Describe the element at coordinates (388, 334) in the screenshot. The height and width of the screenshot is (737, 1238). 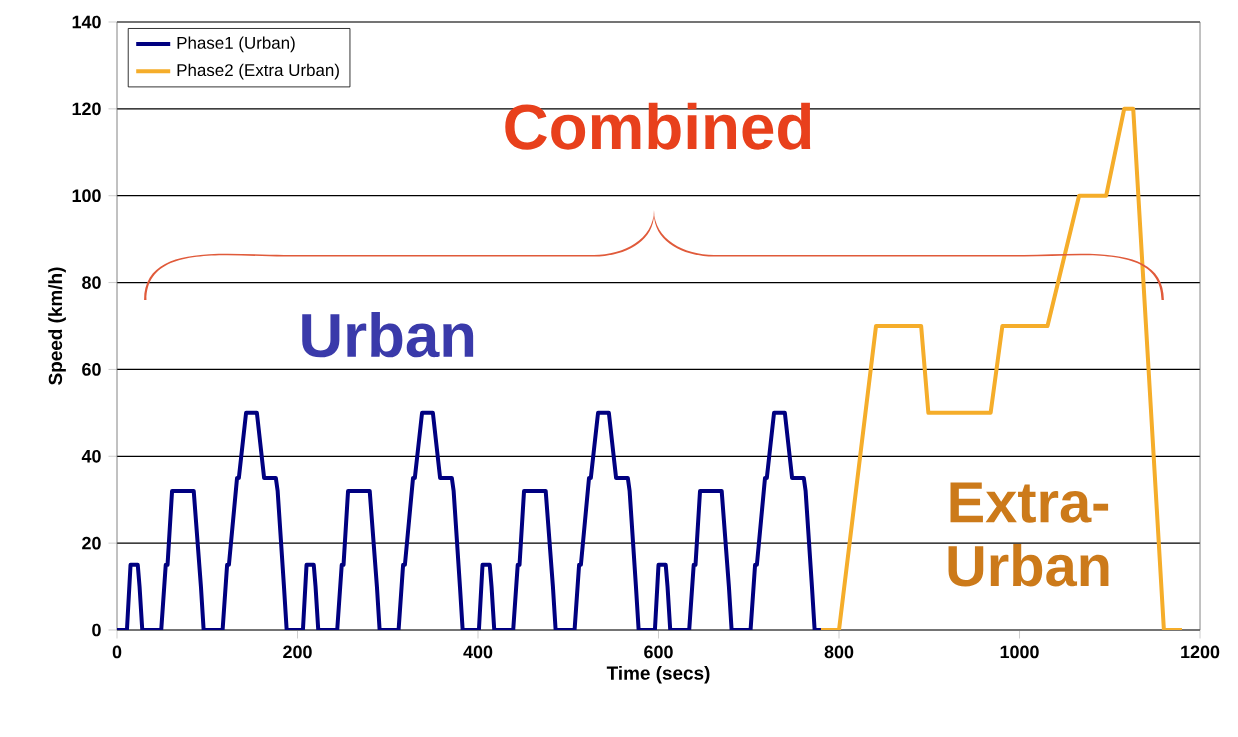
I see `annotation: Urban` at that location.